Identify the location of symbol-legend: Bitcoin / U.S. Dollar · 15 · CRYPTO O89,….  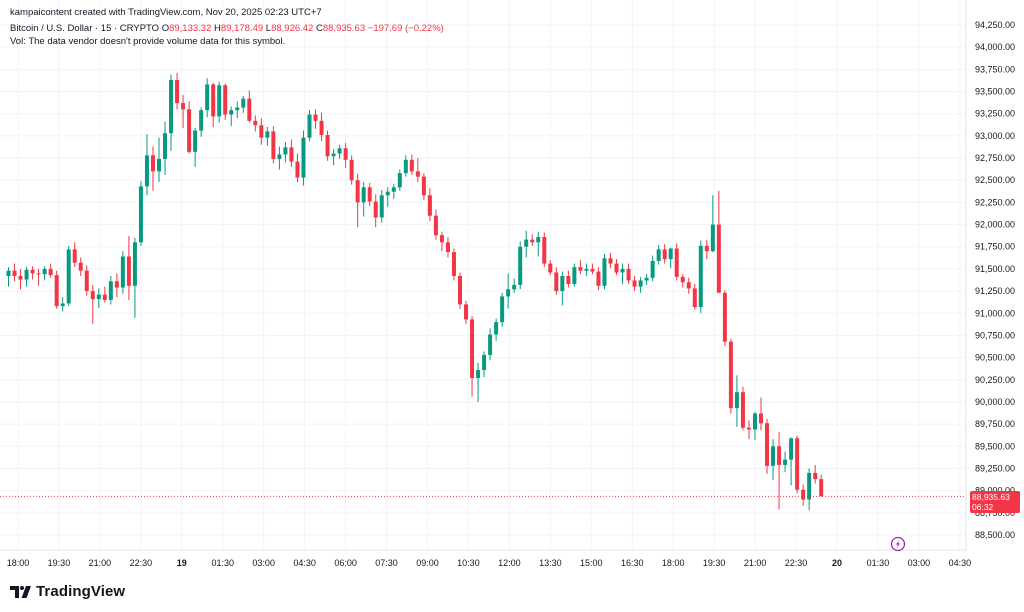
(227, 28).